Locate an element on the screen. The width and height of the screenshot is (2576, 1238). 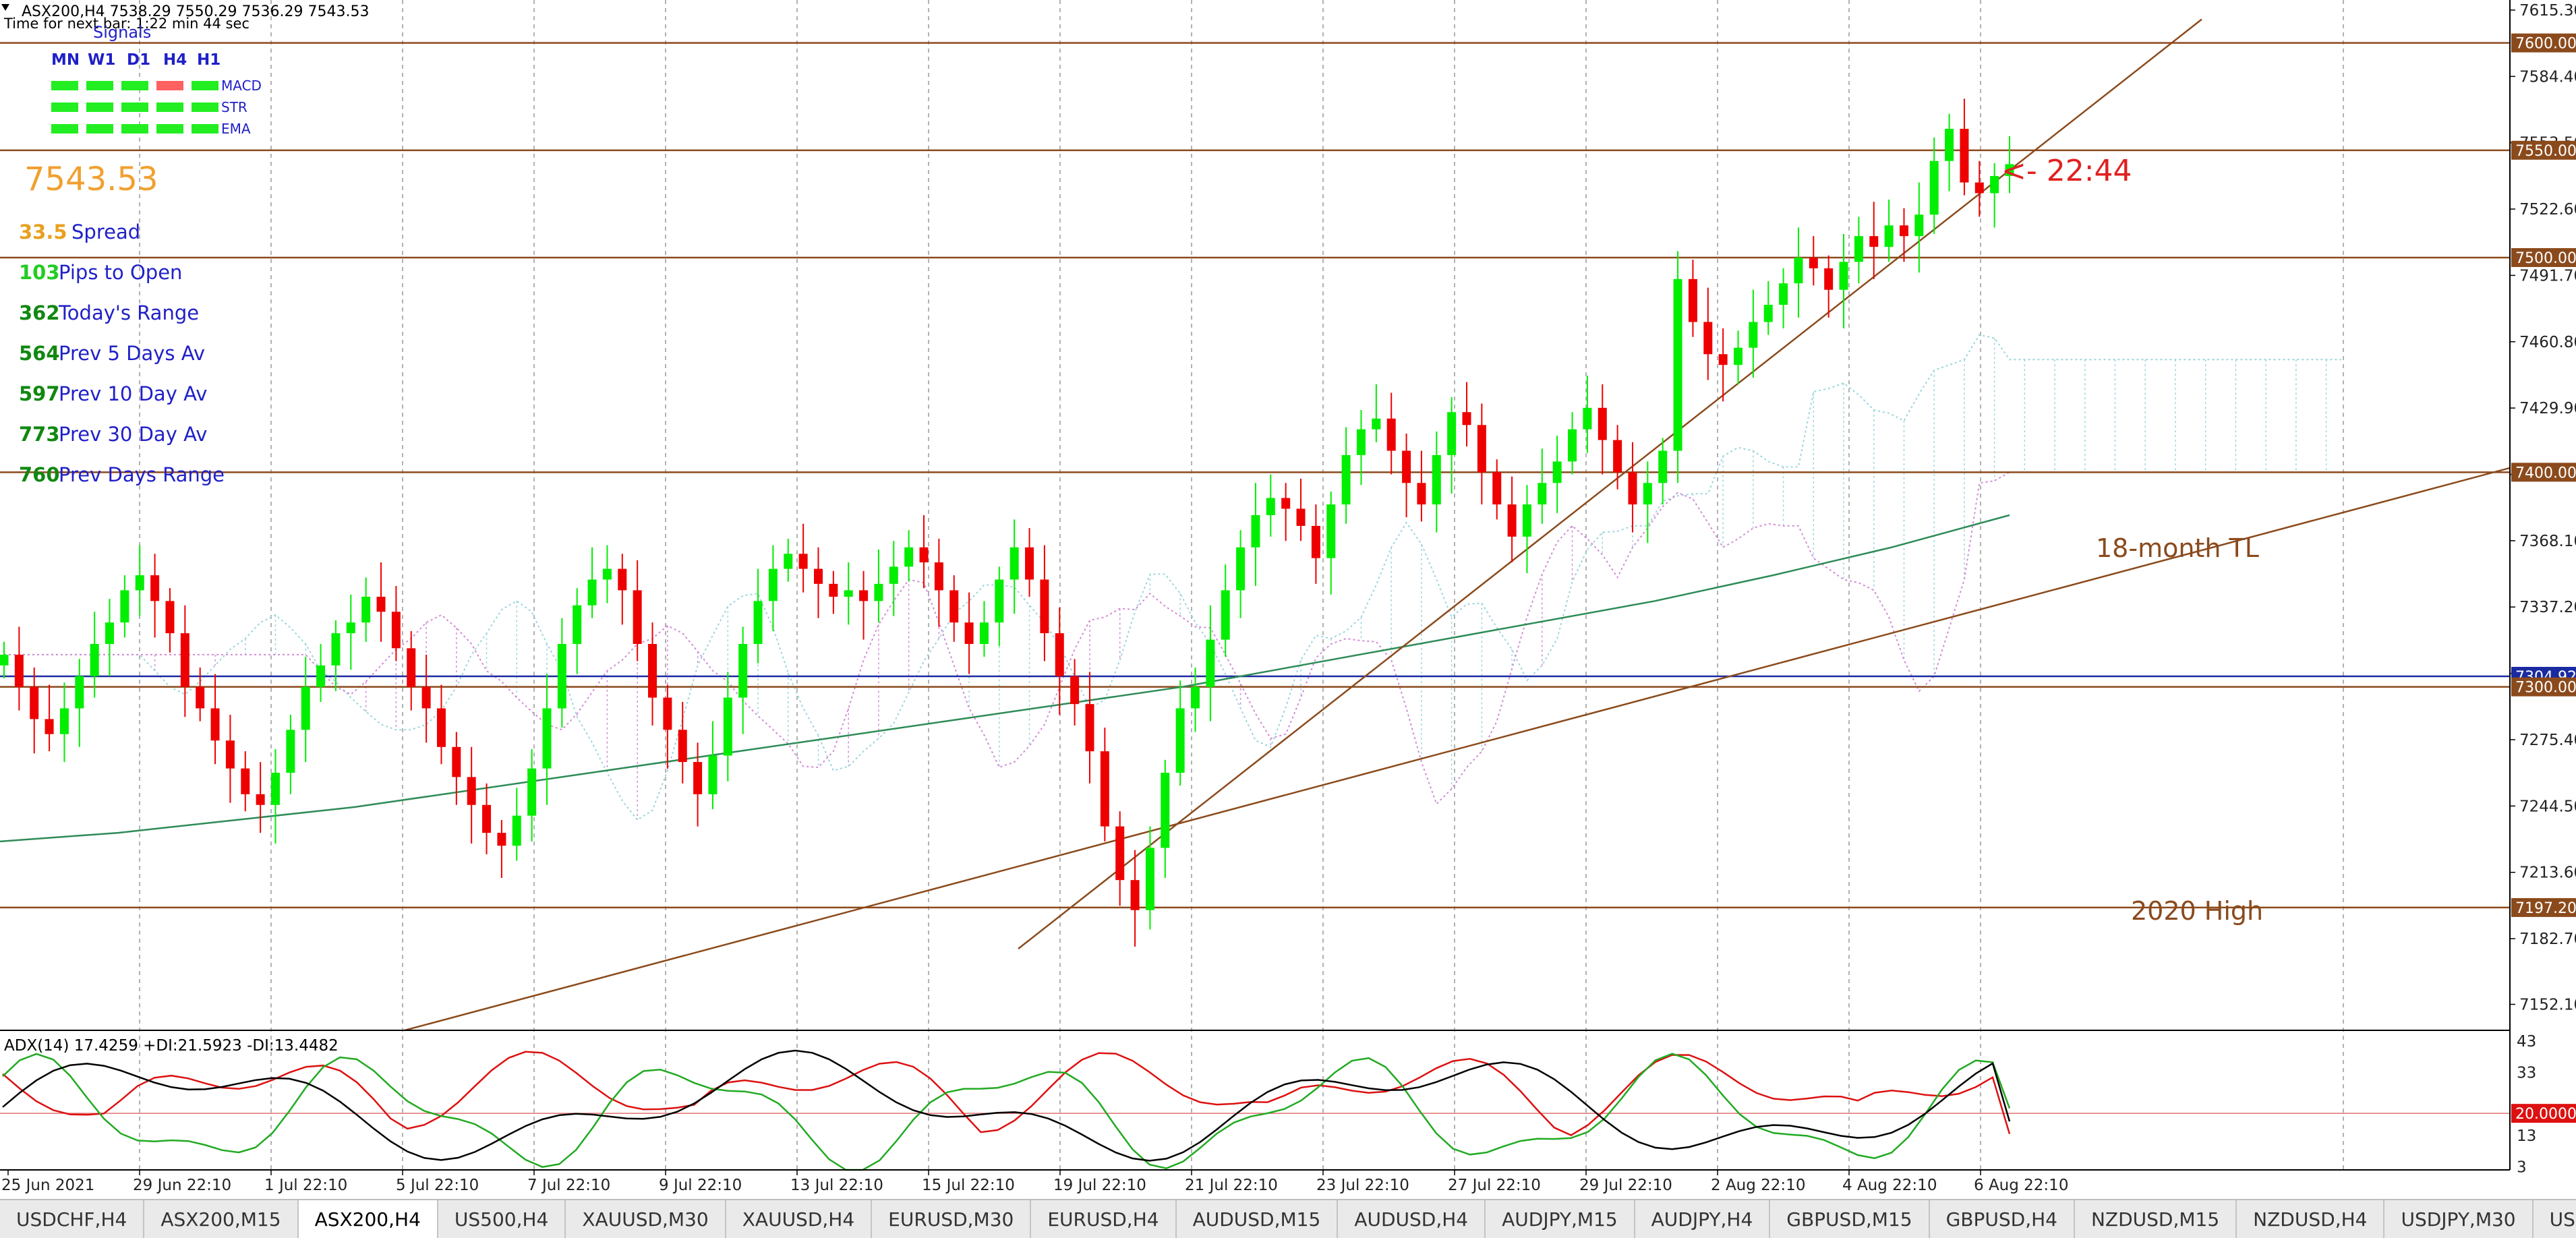
time-tick-label: 19 Jul 22:10 is located at coordinates (1100, 1185).